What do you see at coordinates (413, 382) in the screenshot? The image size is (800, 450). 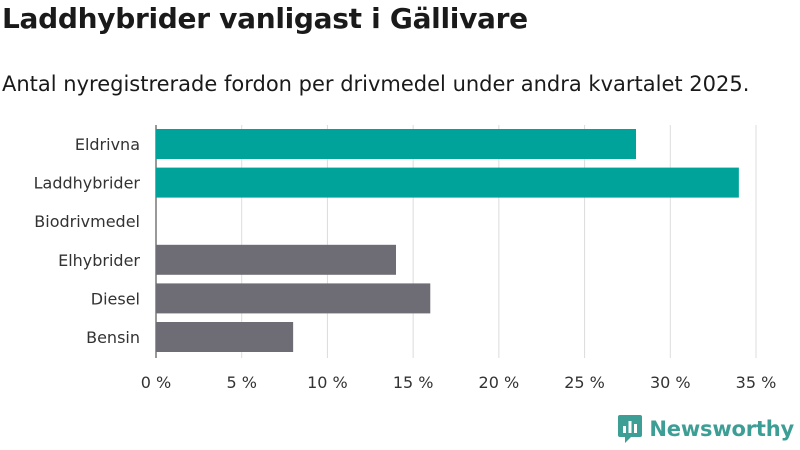 I see `x-tick-label-15: 15 %` at bounding box center [413, 382].